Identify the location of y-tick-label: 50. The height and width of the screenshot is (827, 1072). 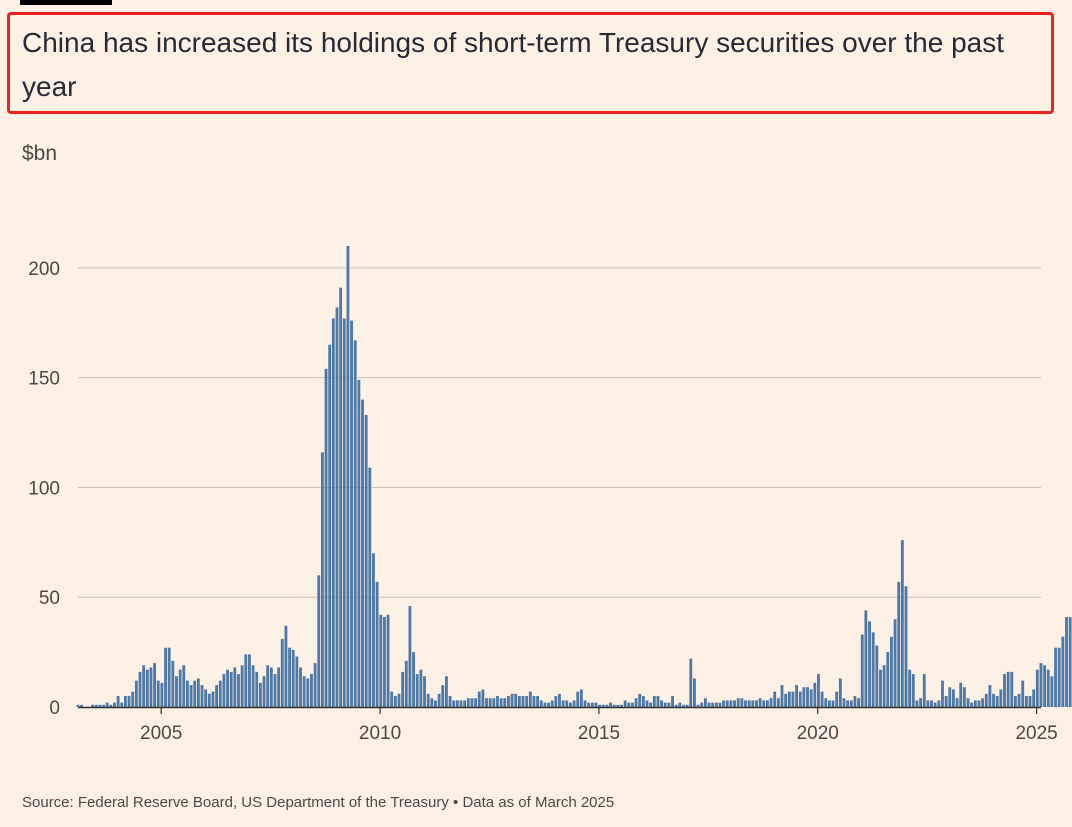
(49, 598).